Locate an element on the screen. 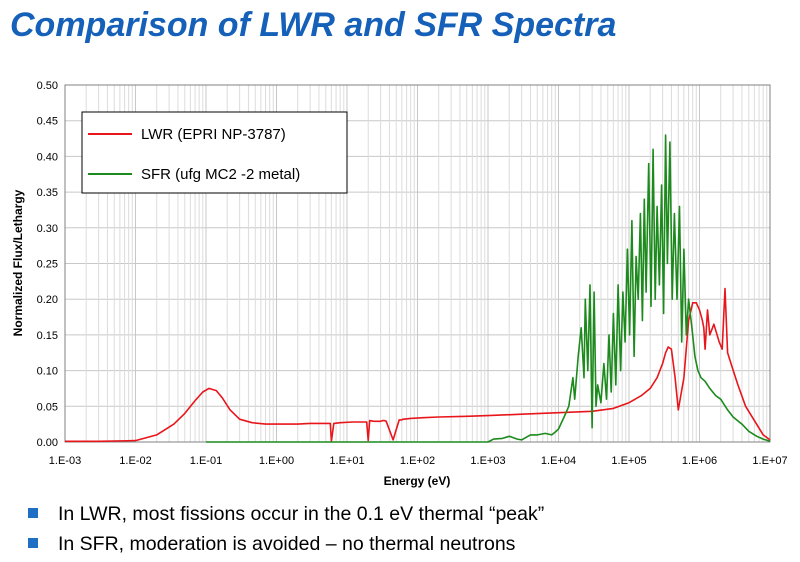 This screenshot has height=562, width=800. y-axis-label: Normalized Flux/Lethargy is located at coordinates (18, 262).